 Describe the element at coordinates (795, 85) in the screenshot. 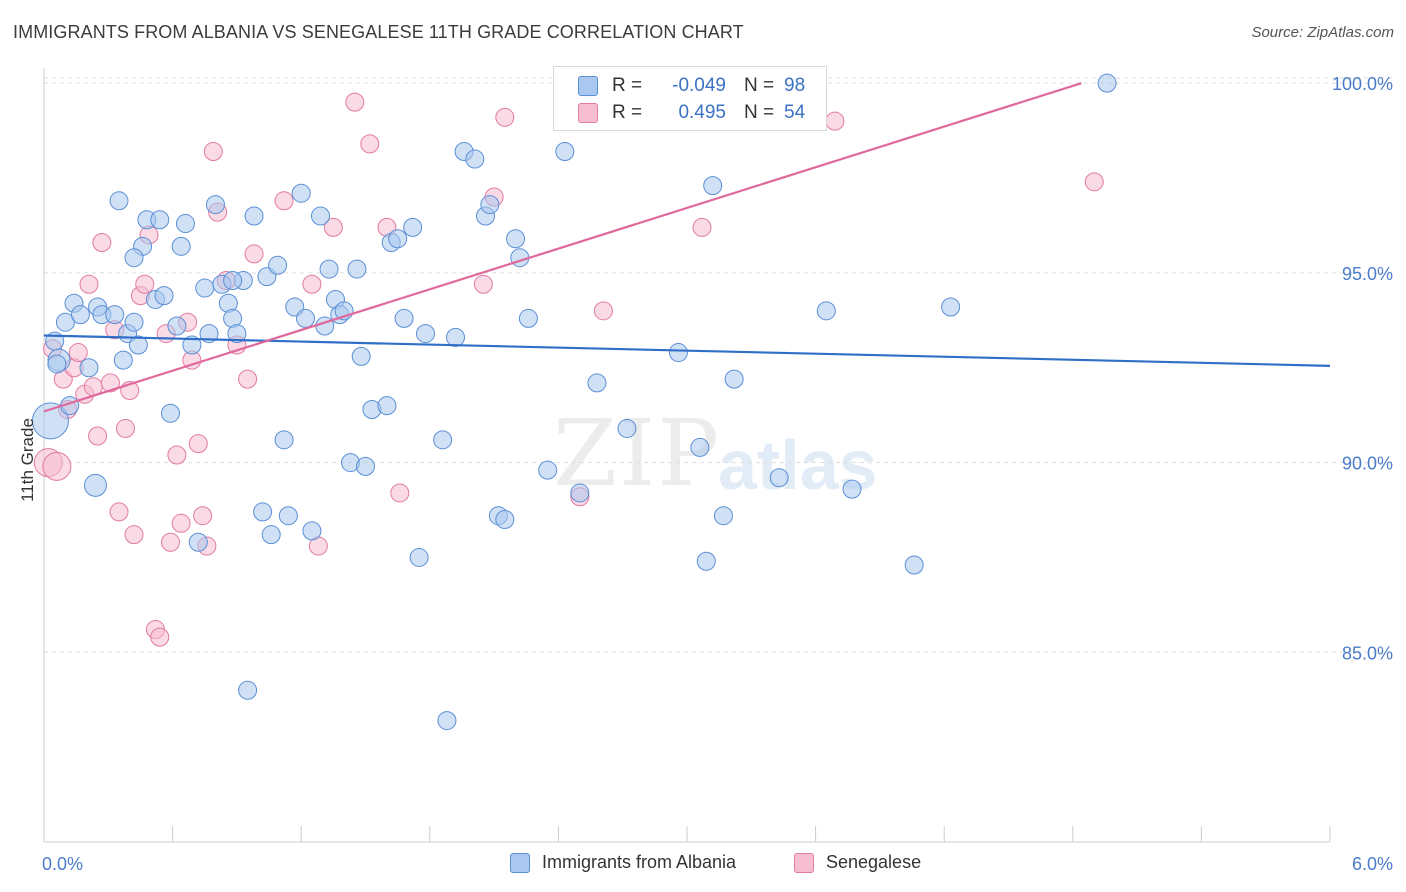

I see `legend-n-value: 98` at that location.